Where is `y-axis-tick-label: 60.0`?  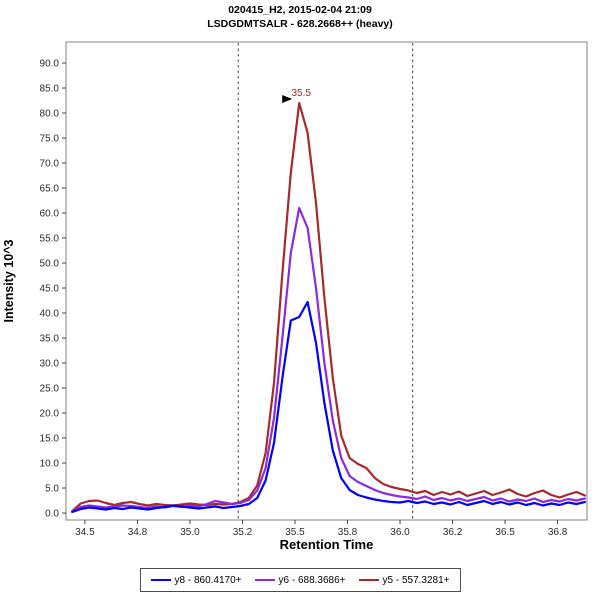
y-axis-tick-label: 60.0 is located at coordinates (50, 214).